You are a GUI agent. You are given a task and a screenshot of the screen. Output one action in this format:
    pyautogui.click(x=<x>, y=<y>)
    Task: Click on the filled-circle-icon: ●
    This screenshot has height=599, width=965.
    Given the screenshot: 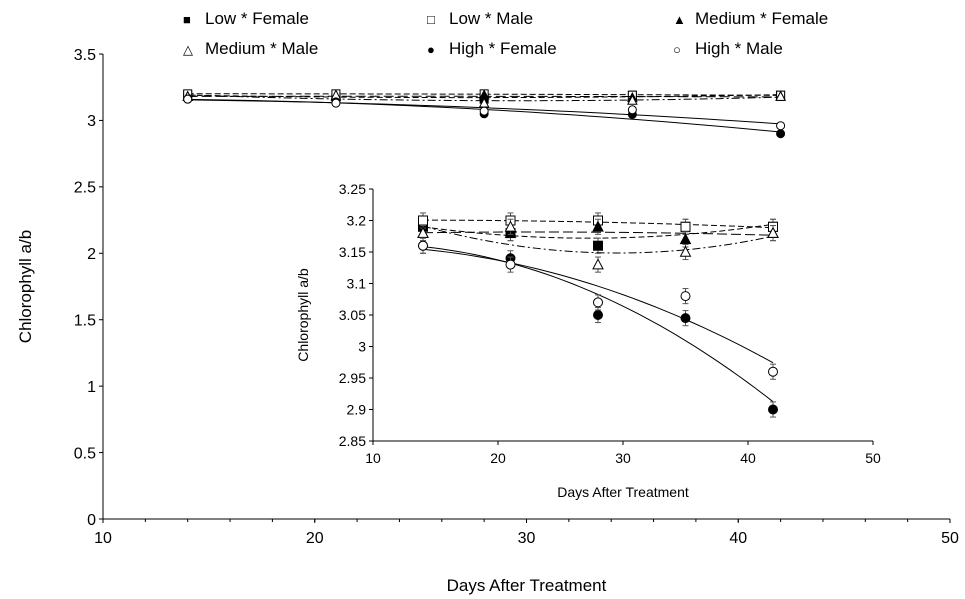 What is the action you would take?
    pyautogui.click(x=431, y=49)
    